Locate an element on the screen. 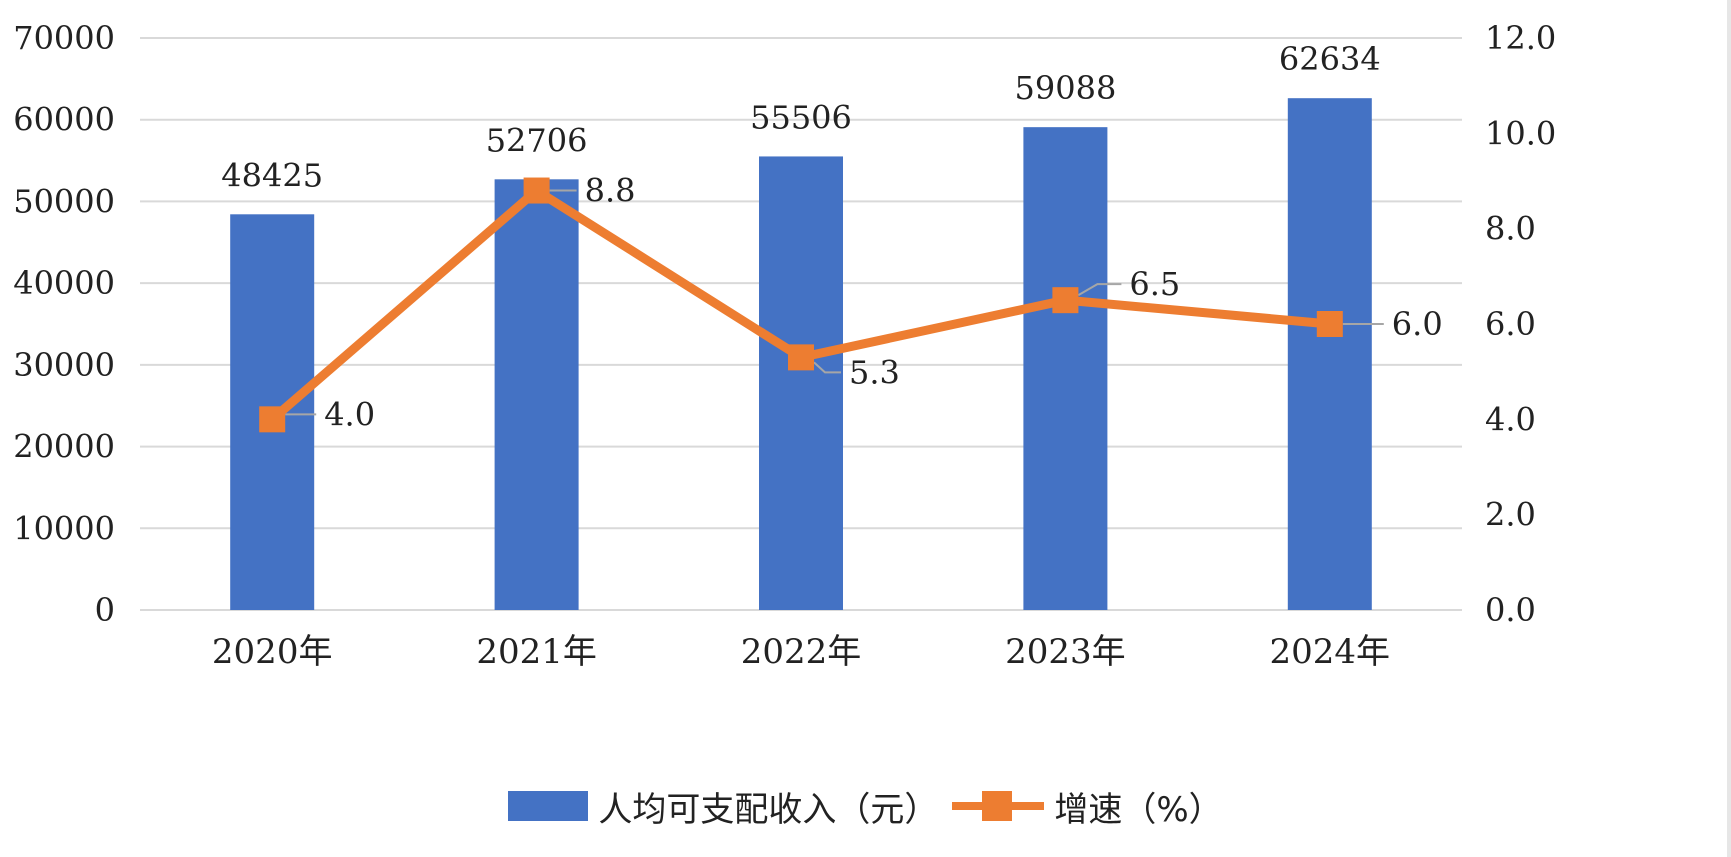 The width and height of the screenshot is (1731, 857). y-left-tick-label: 30000 is located at coordinates (64, 365).